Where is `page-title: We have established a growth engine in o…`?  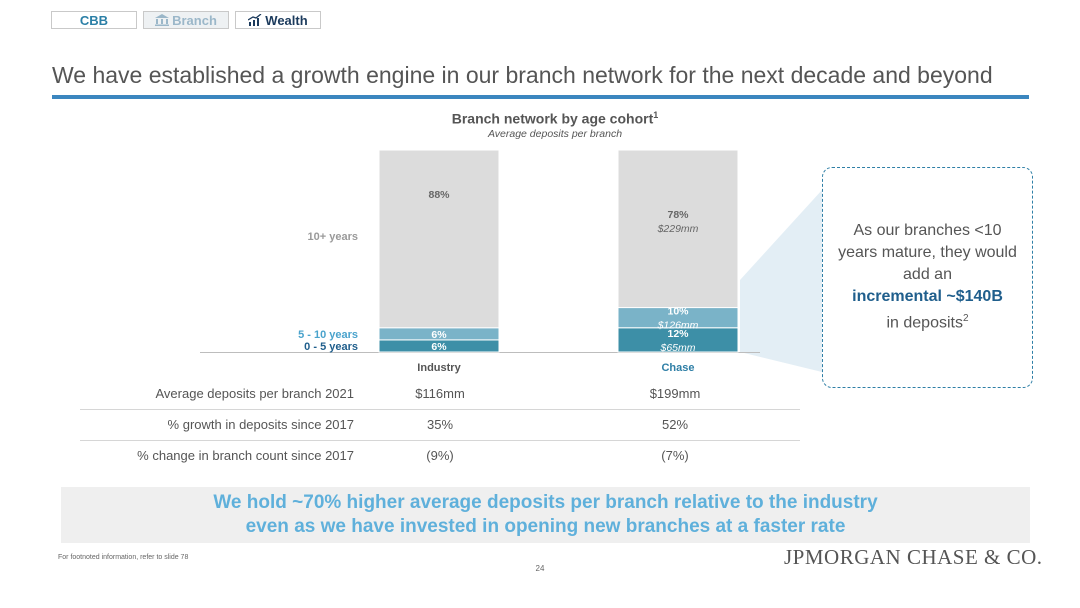
page-title: We have established a growth engine in o… is located at coordinates (522, 75).